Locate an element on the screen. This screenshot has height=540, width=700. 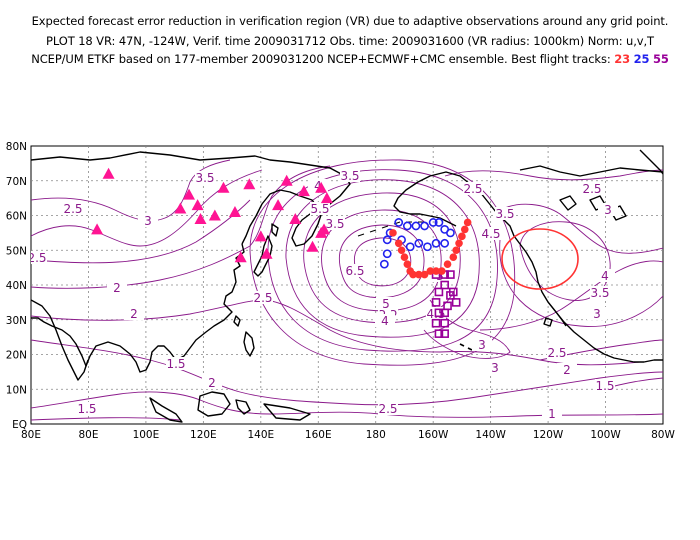
lon-tick-label: 140W is located at coordinates (490, 435).